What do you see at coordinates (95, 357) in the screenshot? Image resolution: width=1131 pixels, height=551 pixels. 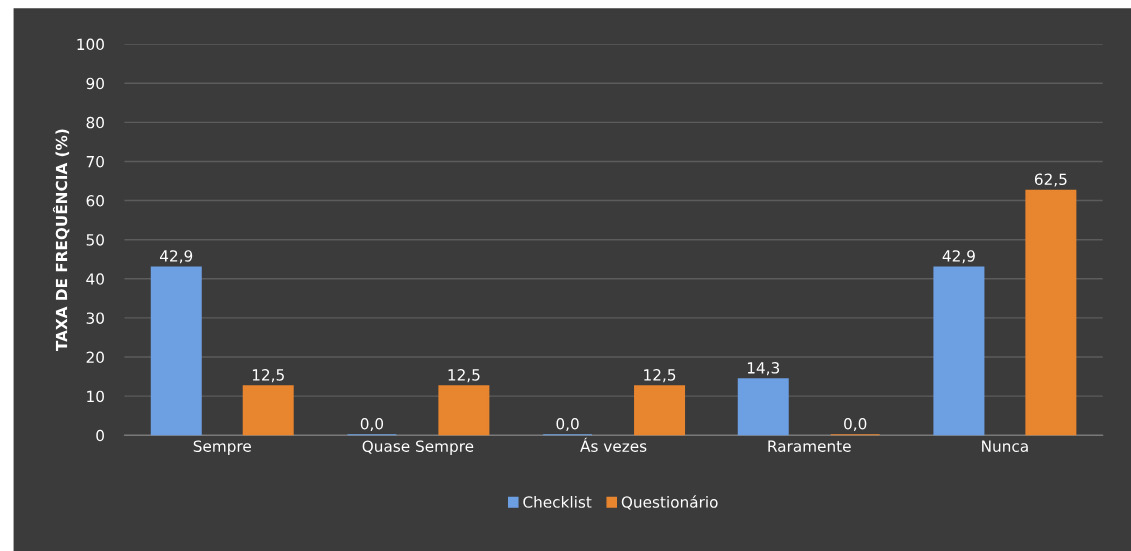 I see `y-tick-label: 20` at bounding box center [95, 357].